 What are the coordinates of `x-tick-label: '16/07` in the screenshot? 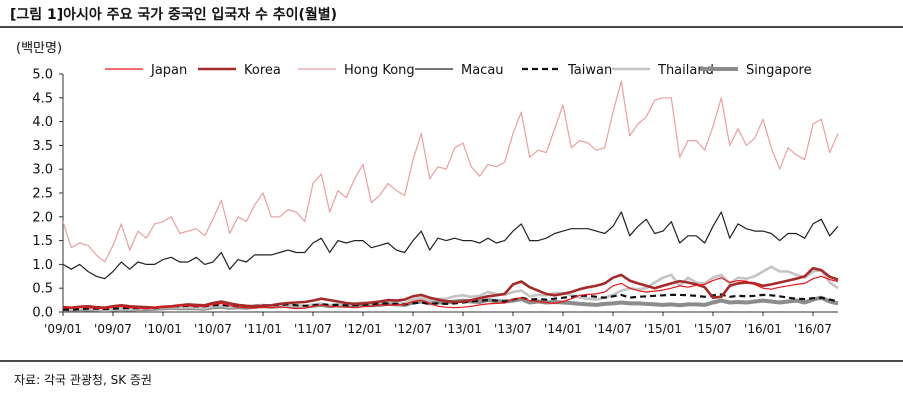 It's located at (813, 329).